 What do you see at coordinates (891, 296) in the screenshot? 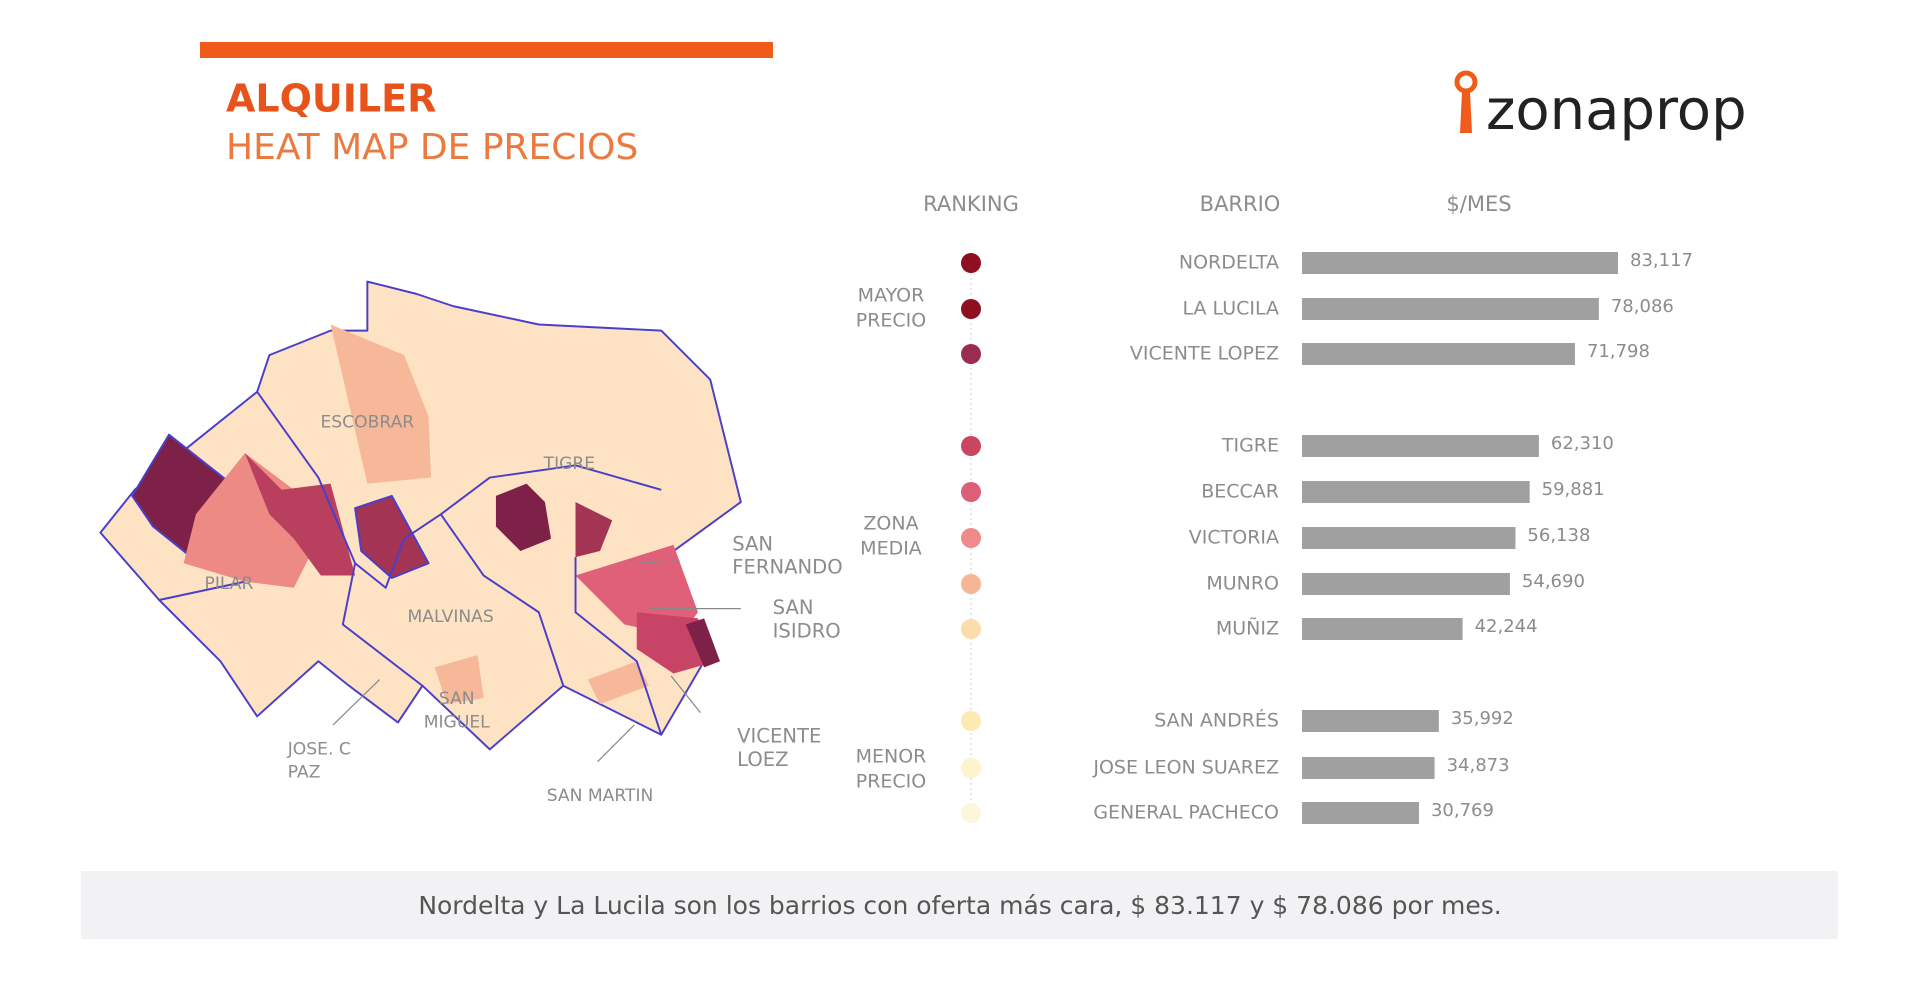
I see `group-label: MAYOR` at bounding box center [891, 296].